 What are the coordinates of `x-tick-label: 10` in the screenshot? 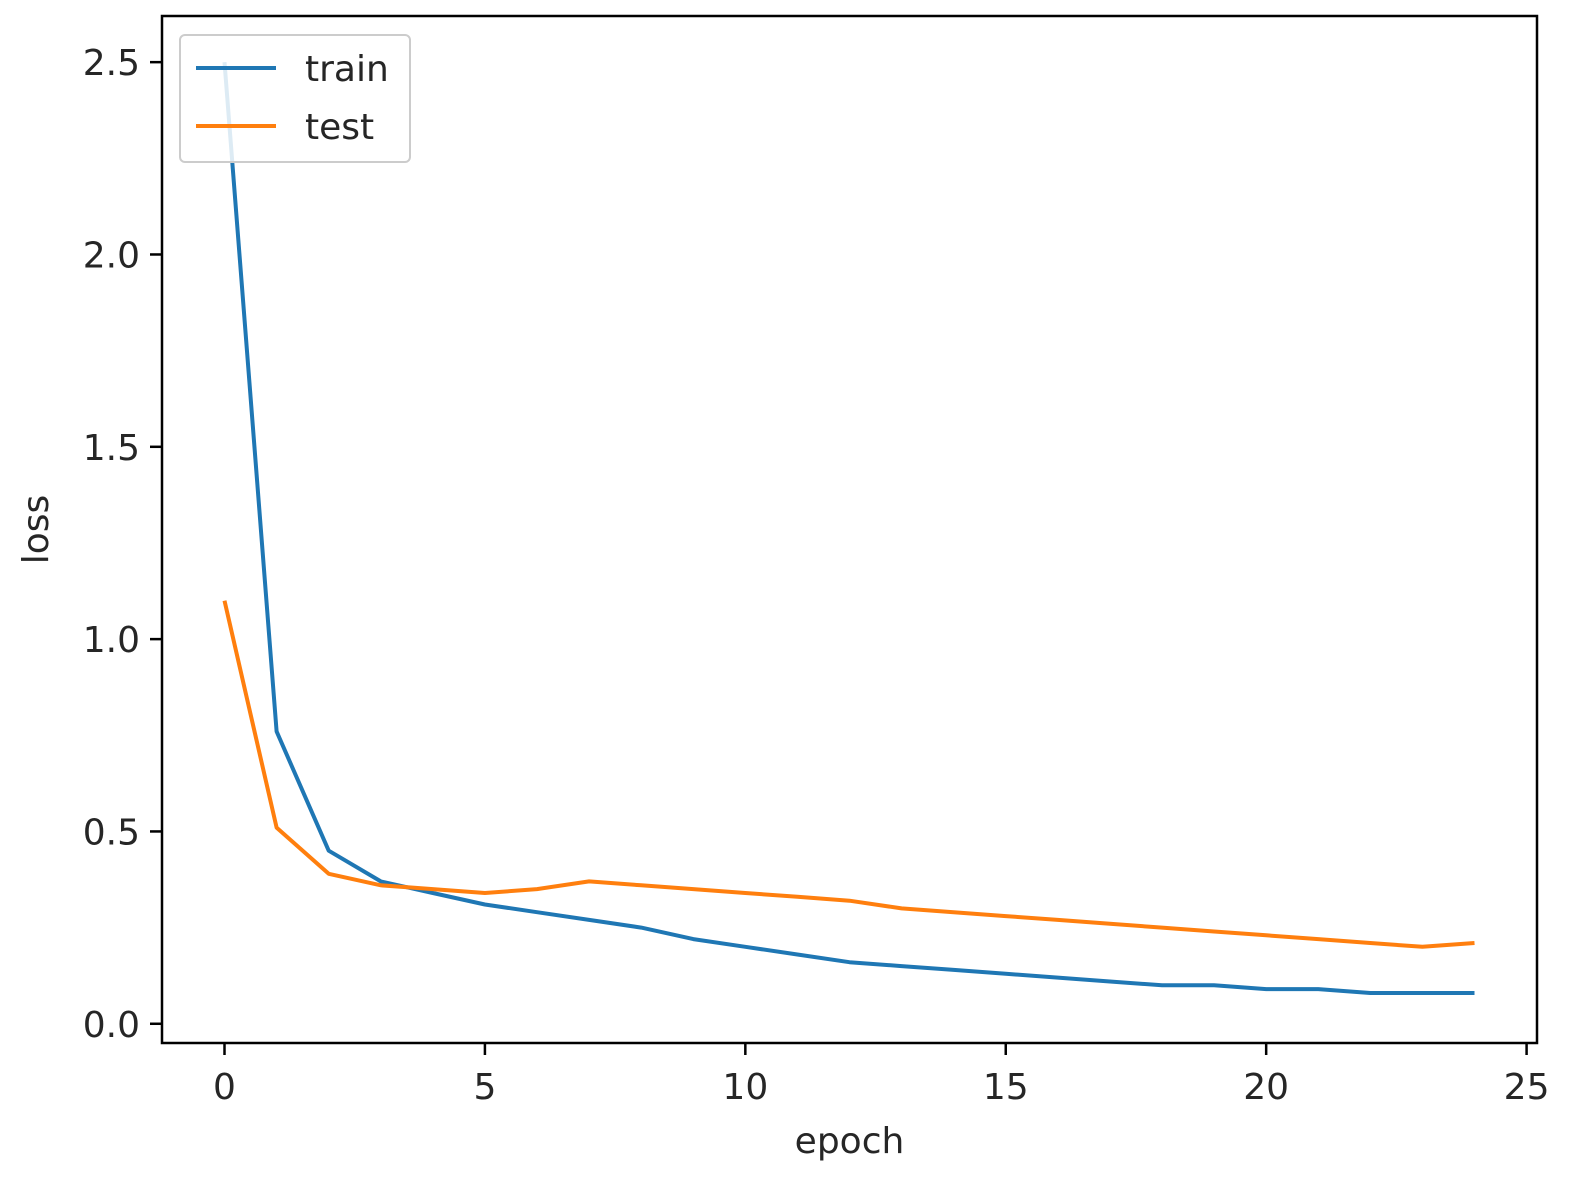 It's located at (745, 1087).